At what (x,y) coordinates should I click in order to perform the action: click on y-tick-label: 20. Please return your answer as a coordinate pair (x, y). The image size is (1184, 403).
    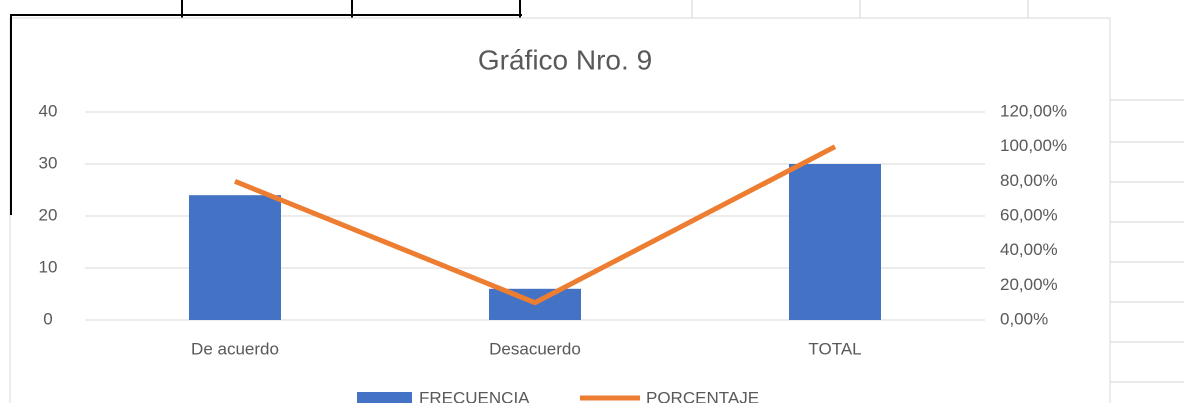
    Looking at the image, I should click on (48, 214).